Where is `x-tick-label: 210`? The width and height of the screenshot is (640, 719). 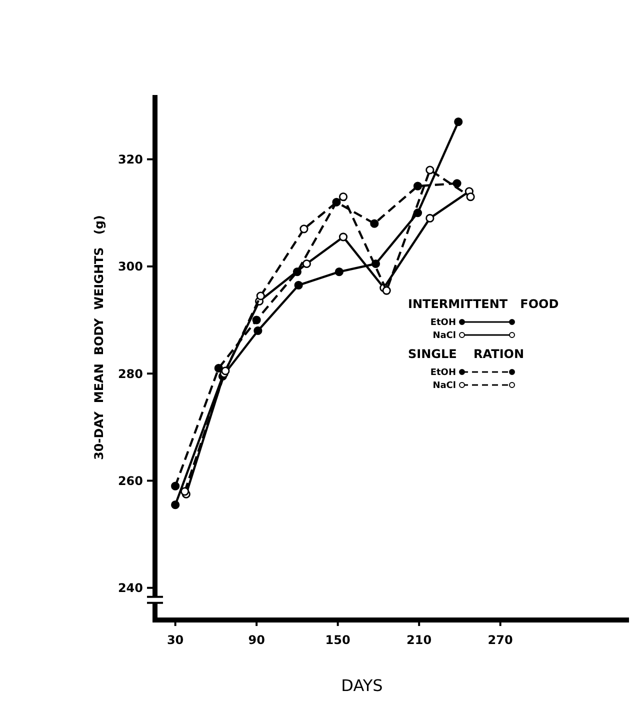
x-tick-label: 210 is located at coordinates (419, 640).